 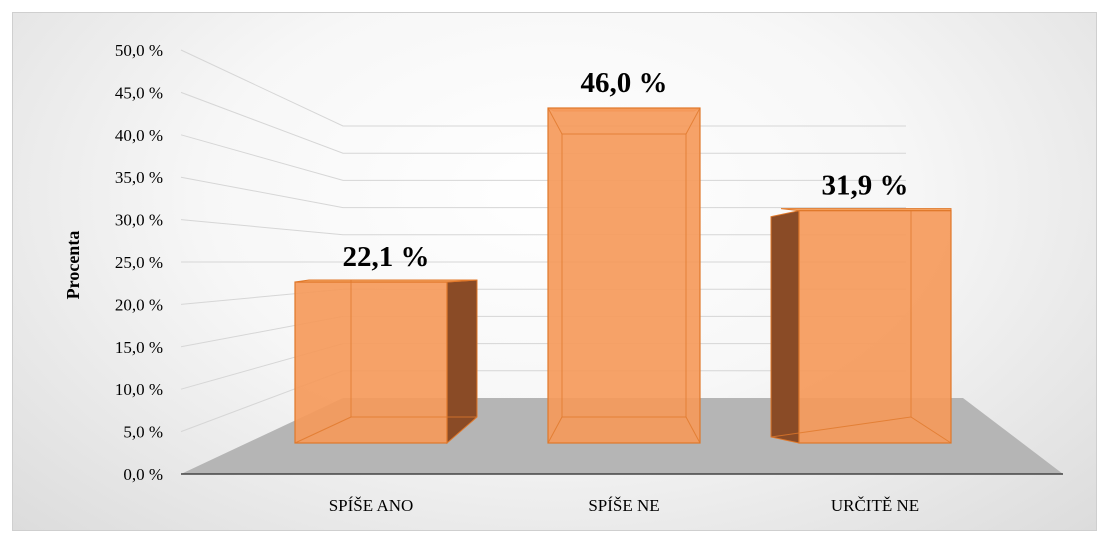 I want to click on y-tick-label: 5,0 %, so click(x=143, y=432).